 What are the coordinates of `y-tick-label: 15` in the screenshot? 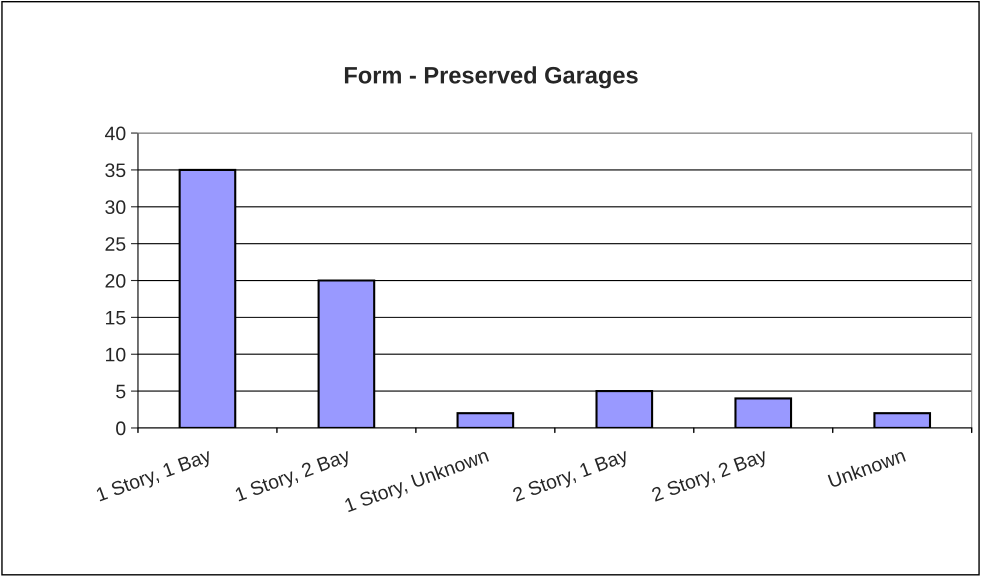 It's located at (116, 318).